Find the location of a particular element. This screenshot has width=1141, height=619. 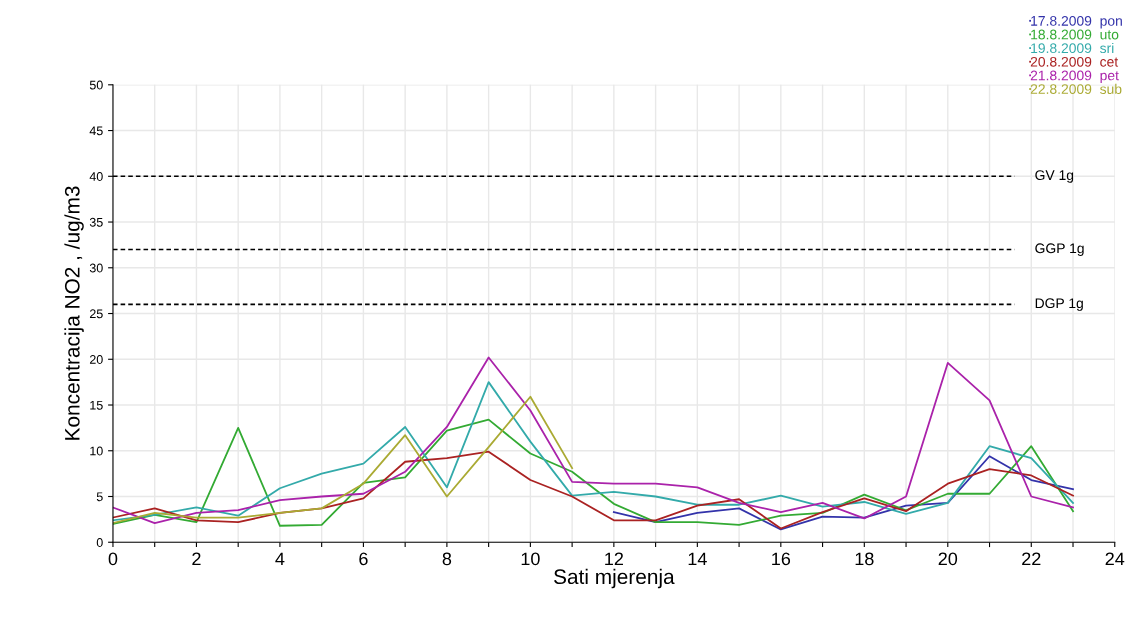

y-tick-label: 30 is located at coordinates (96, 268).